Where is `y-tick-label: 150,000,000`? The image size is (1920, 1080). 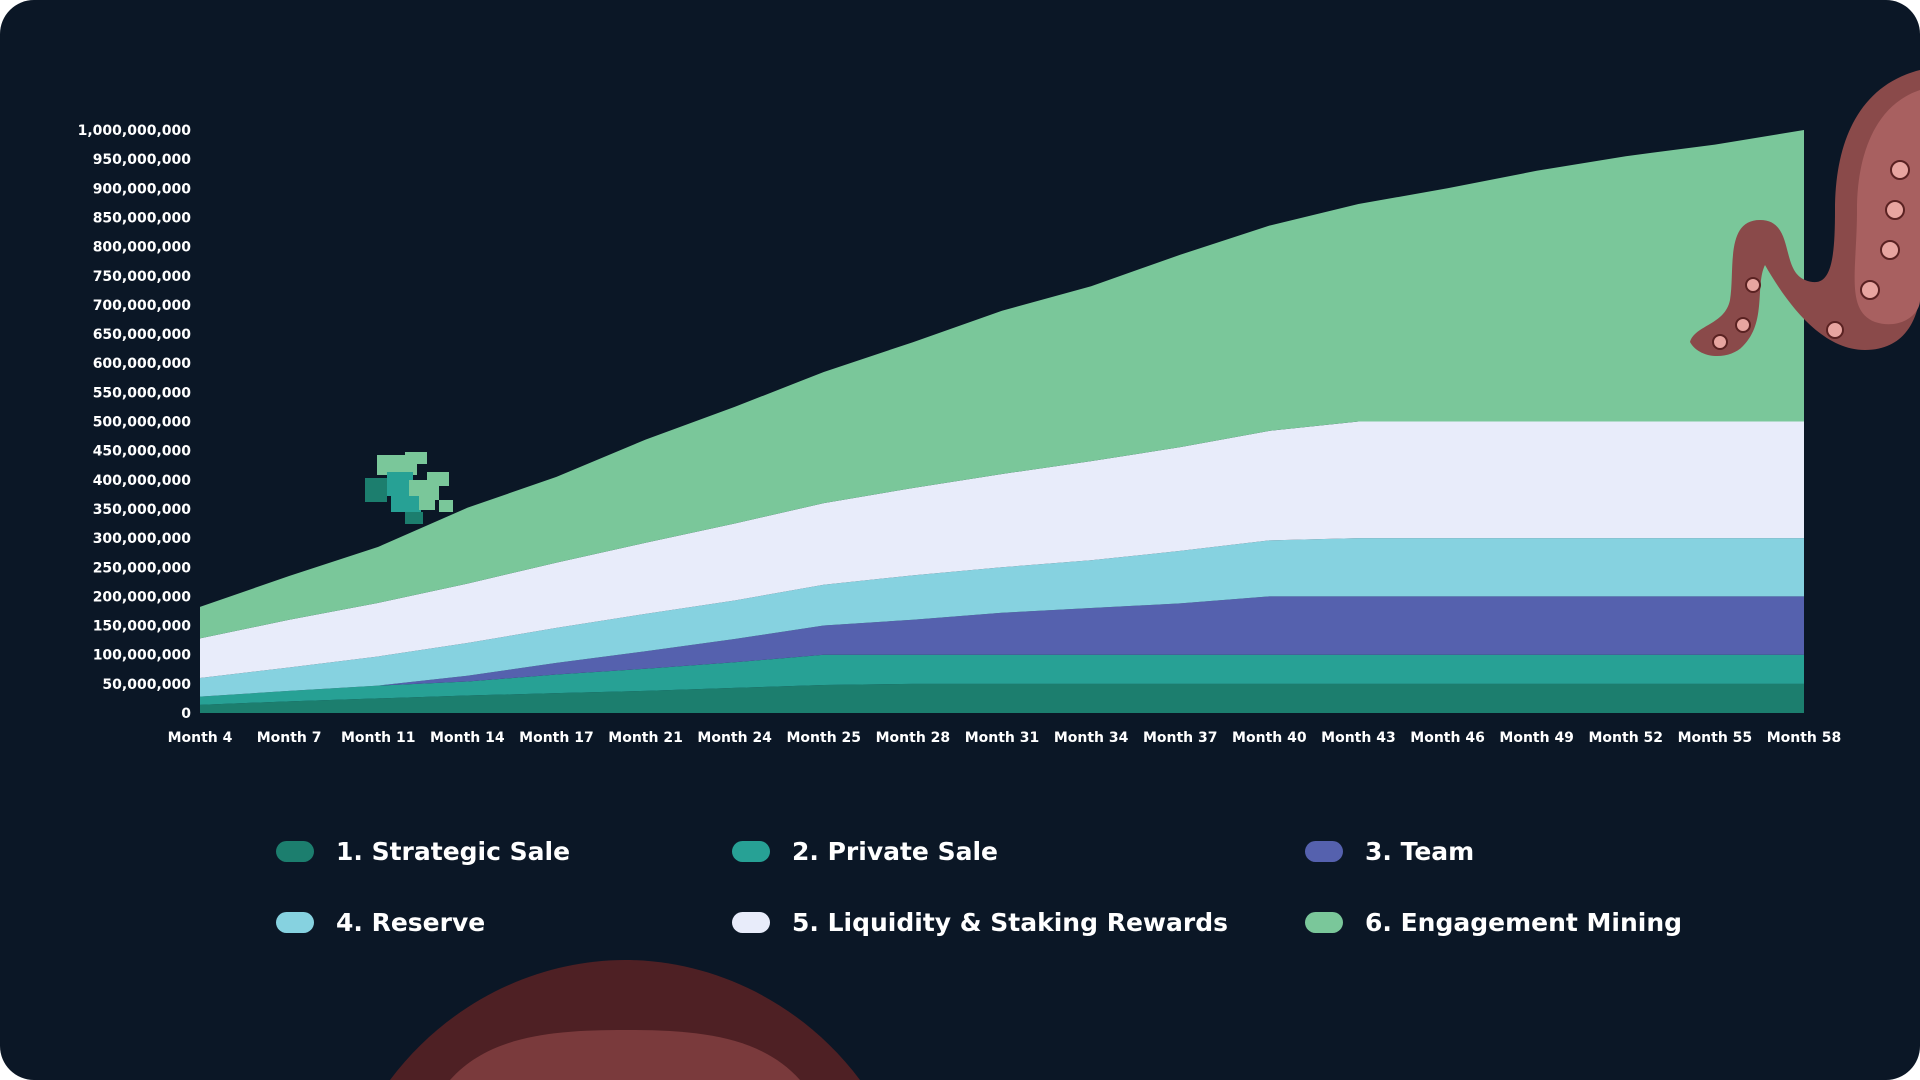 y-tick-label: 150,000,000 is located at coordinates (142, 627).